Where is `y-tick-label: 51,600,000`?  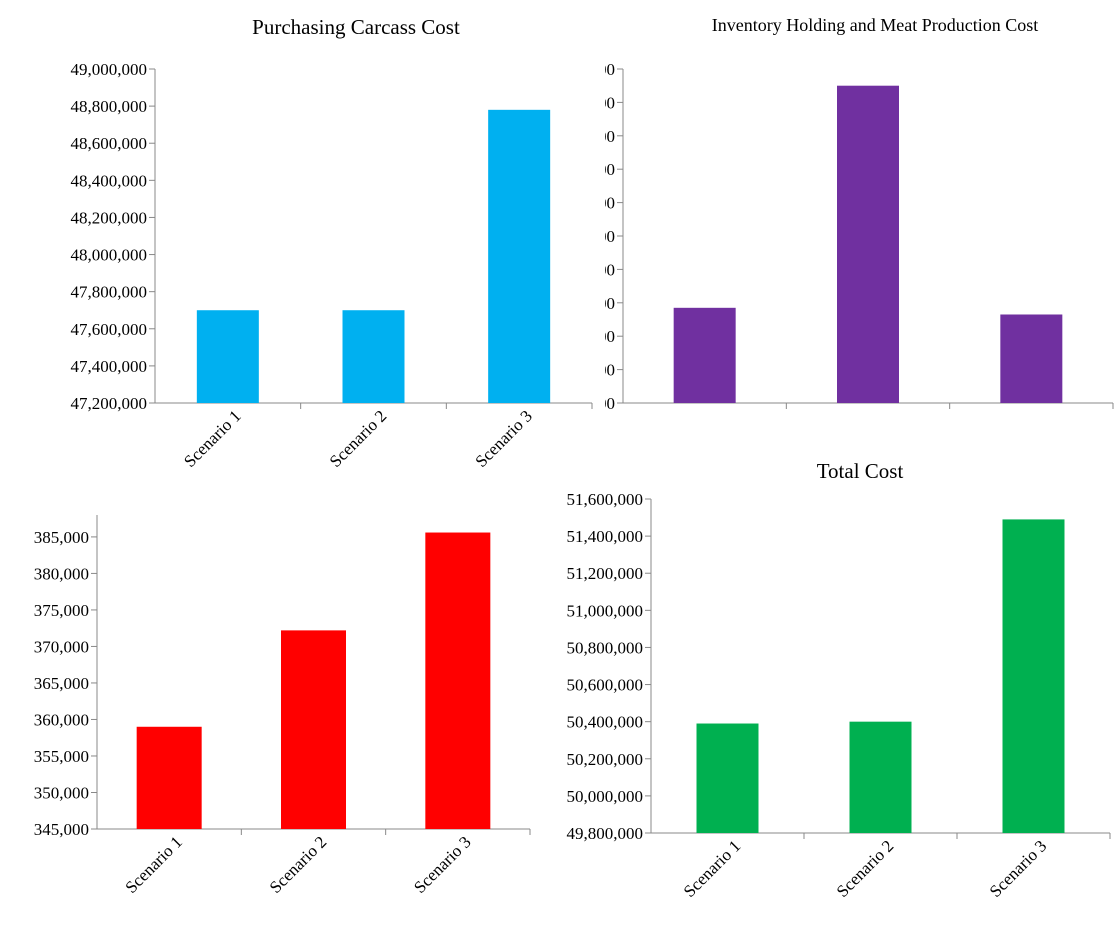 y-tick-label: 51,600,000 is located at coordinates (605, 499).